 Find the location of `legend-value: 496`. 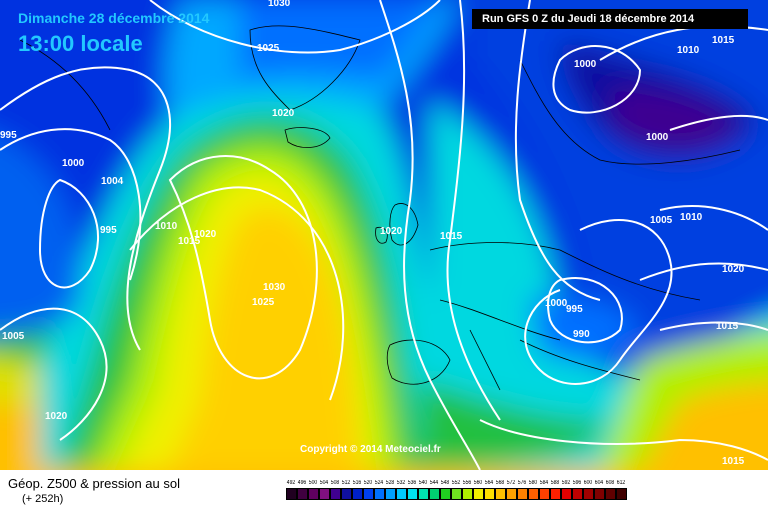

legend-value: 496 is located at coordinates (302, 483).